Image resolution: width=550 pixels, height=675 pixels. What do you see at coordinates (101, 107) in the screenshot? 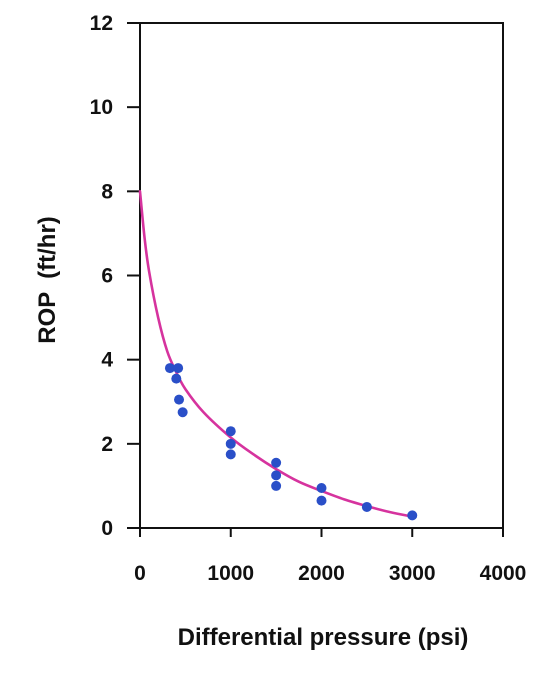
I see `y-tick-label: 10` at bounding box center [101, 107].